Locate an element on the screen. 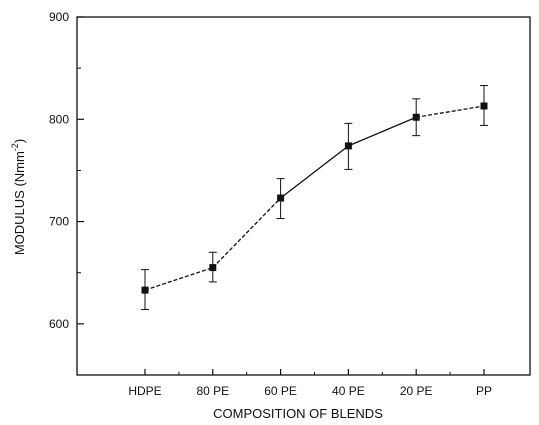 This screenshot has height=425, width=539. y-axis-title-superscript: -2 is located at coordinates (15, 147).